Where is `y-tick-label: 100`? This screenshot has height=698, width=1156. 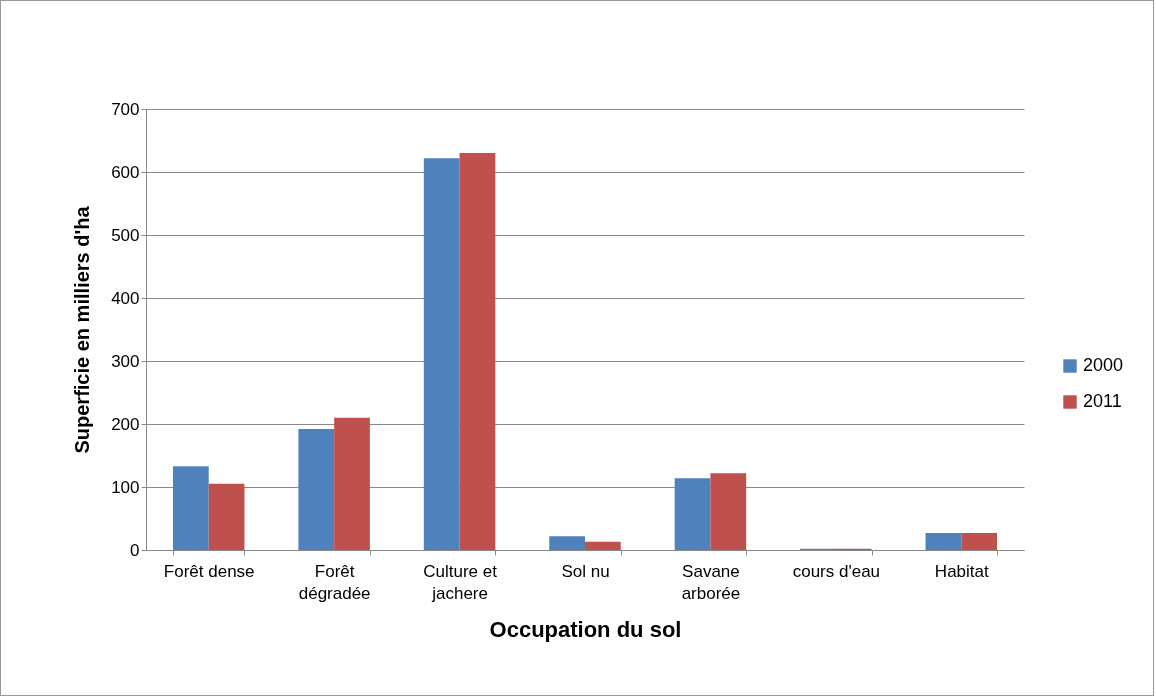 y-tick-label: 100 is located at coordinates (125, 487).